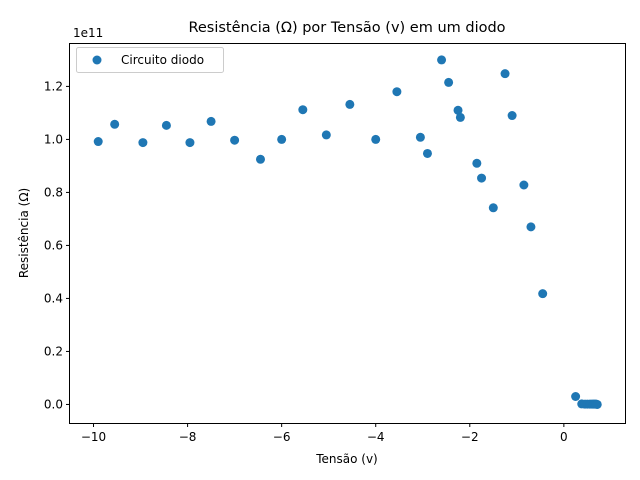 This screenshot has width=640, height=480. I want to click on x-axis-label: Tensão (v), so click(346, 459).